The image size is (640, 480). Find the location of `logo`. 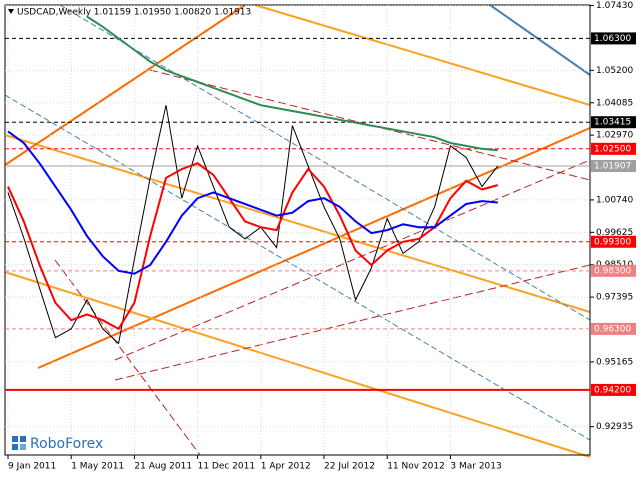

logo is located at coordinates (19, 443).